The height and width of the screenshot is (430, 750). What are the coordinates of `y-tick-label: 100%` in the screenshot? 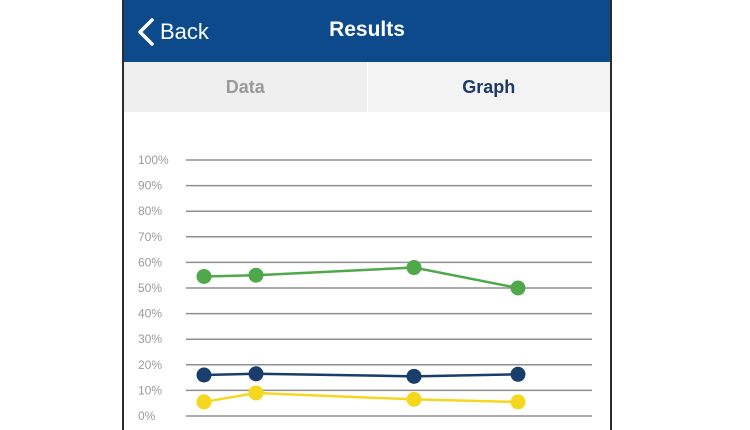 It's located at (153, 160).